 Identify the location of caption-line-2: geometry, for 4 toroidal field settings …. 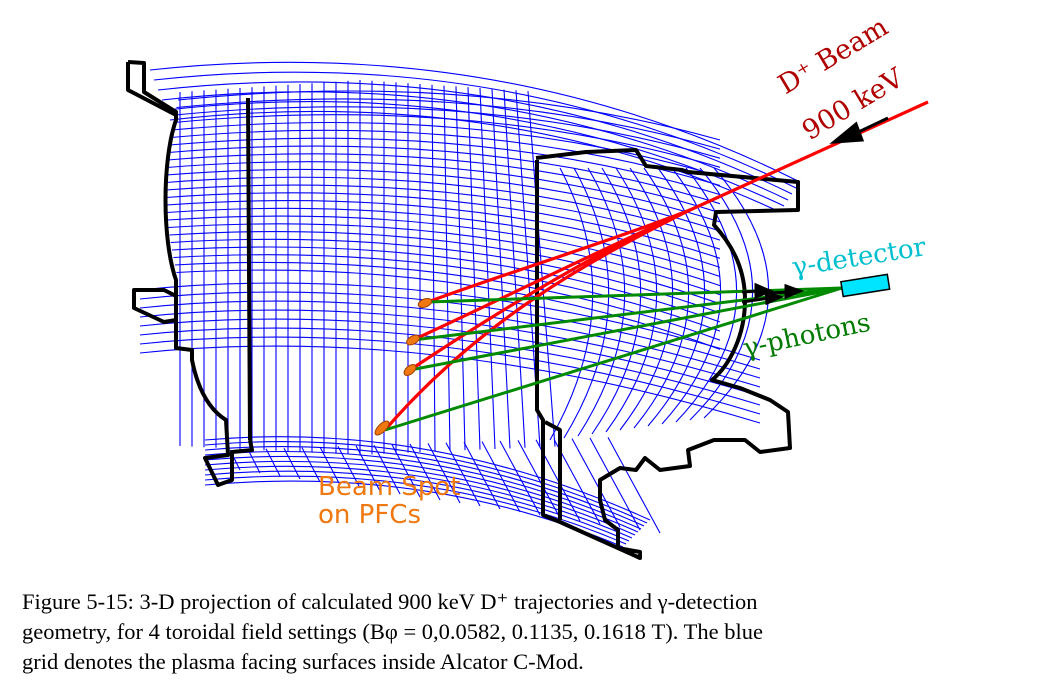
(392, 631).